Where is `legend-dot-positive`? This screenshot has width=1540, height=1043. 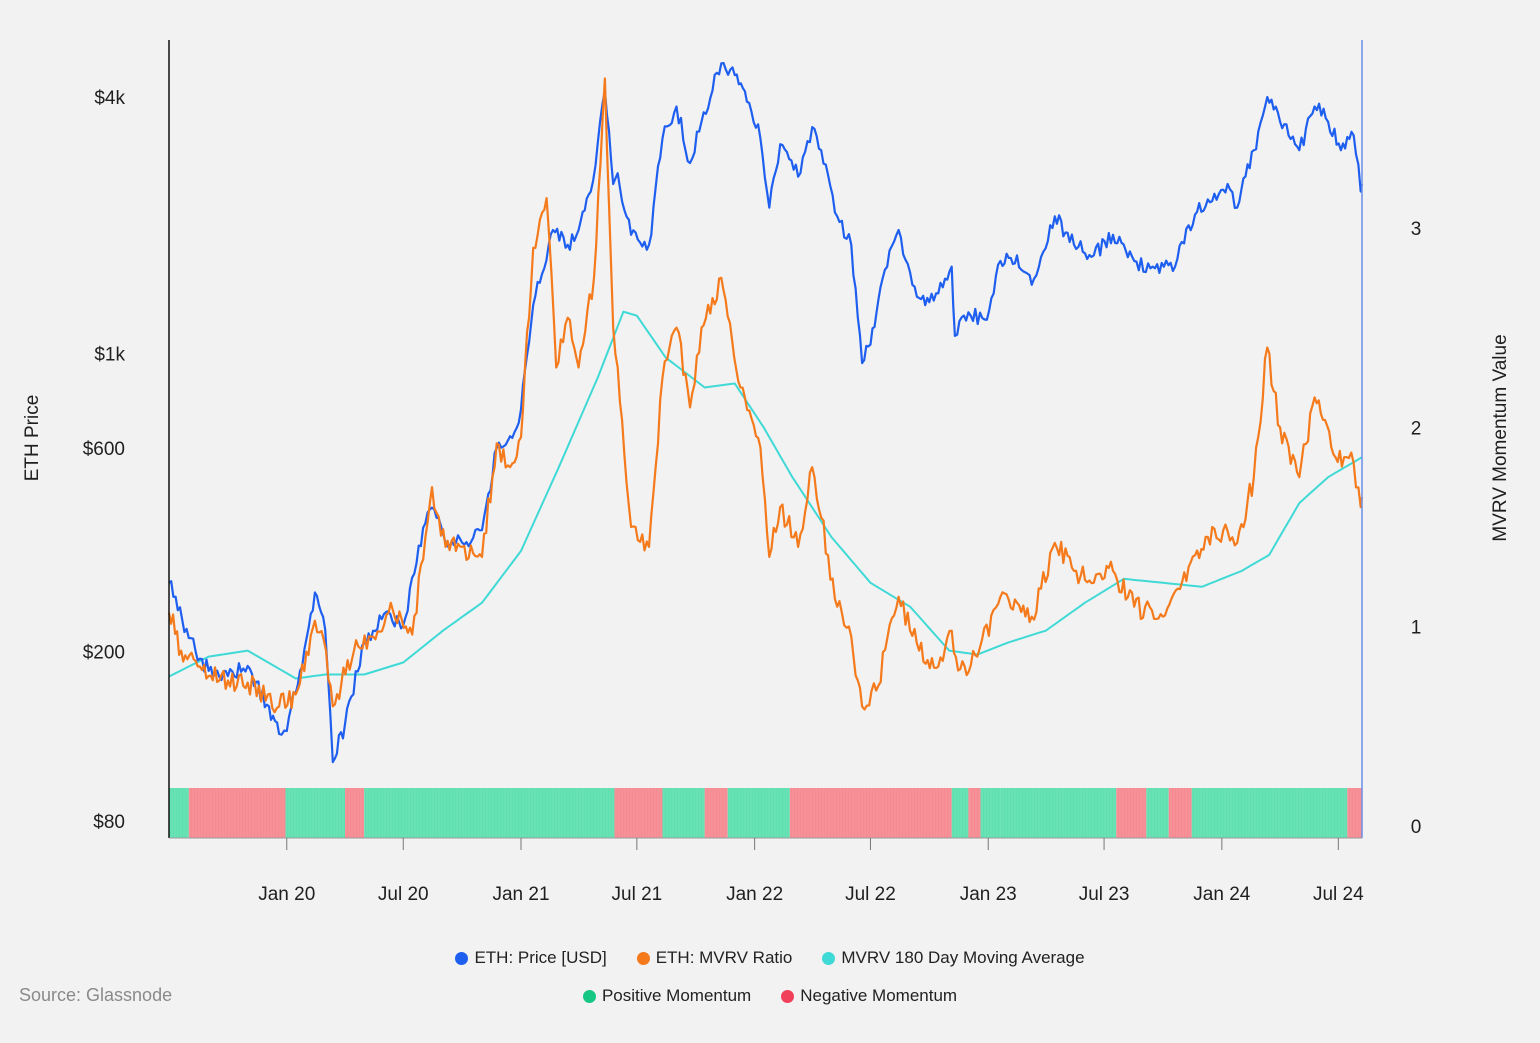 legend-dot-positive is located at coordinates (589, 996).